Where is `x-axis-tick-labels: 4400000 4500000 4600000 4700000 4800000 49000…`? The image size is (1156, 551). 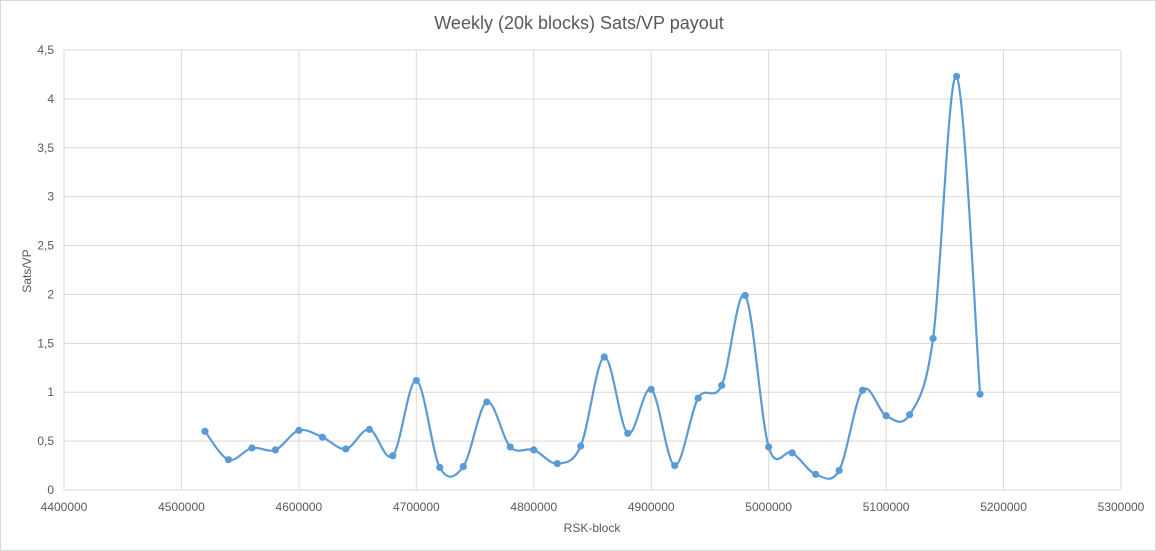 x-axis-tick-labels: 4400000 4500000 4600000 4700000 4800000 49000… is located at coordinates (593, 507).